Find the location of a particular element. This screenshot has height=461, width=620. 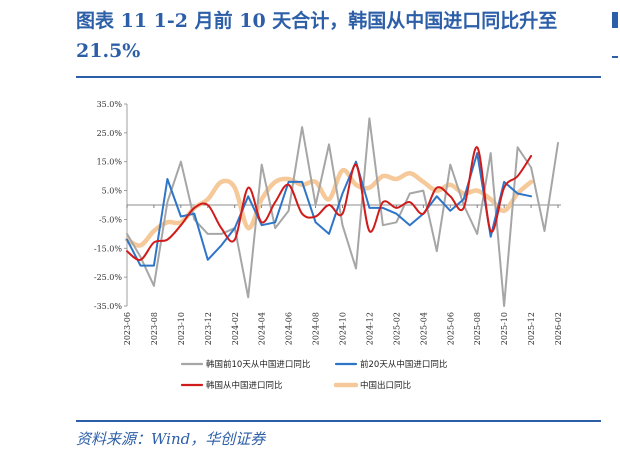

y-tick-label: 5.0% is located at coordinates (112, 191).